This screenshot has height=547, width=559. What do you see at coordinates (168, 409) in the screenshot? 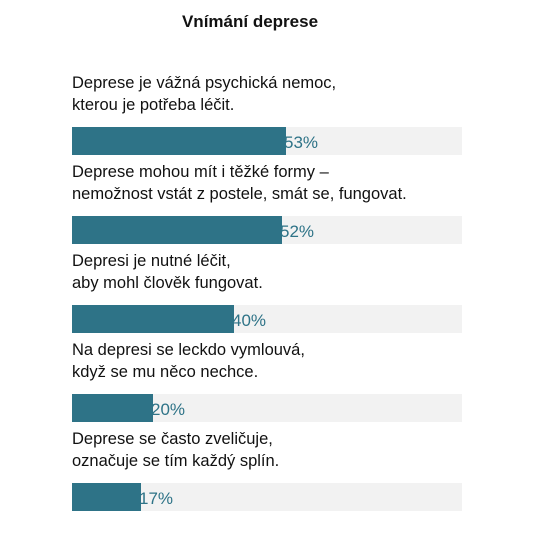
I see `value-label: 20%` at bounding box center [168, 409].